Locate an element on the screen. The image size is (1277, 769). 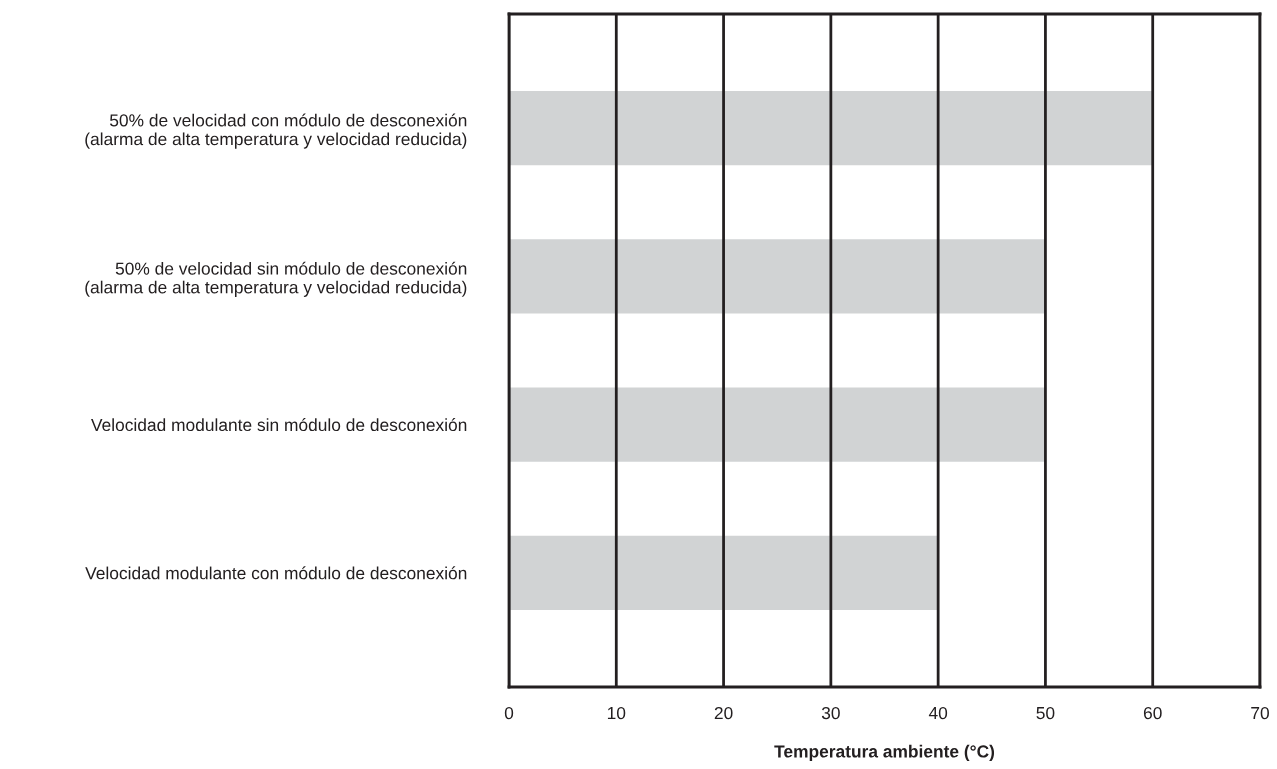
x-axis-title: Temperatura ambiente (°C) is located at coordinates (884, 753).